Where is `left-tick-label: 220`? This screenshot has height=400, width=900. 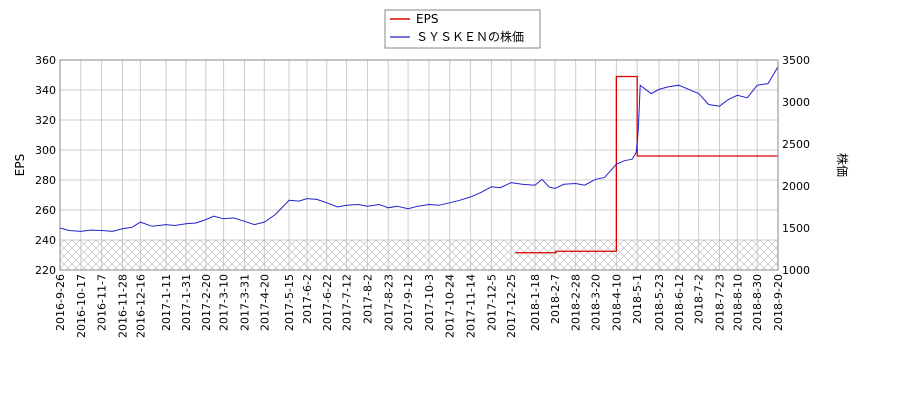 left-tick-label: 220 is located at coordinates (45, 270).